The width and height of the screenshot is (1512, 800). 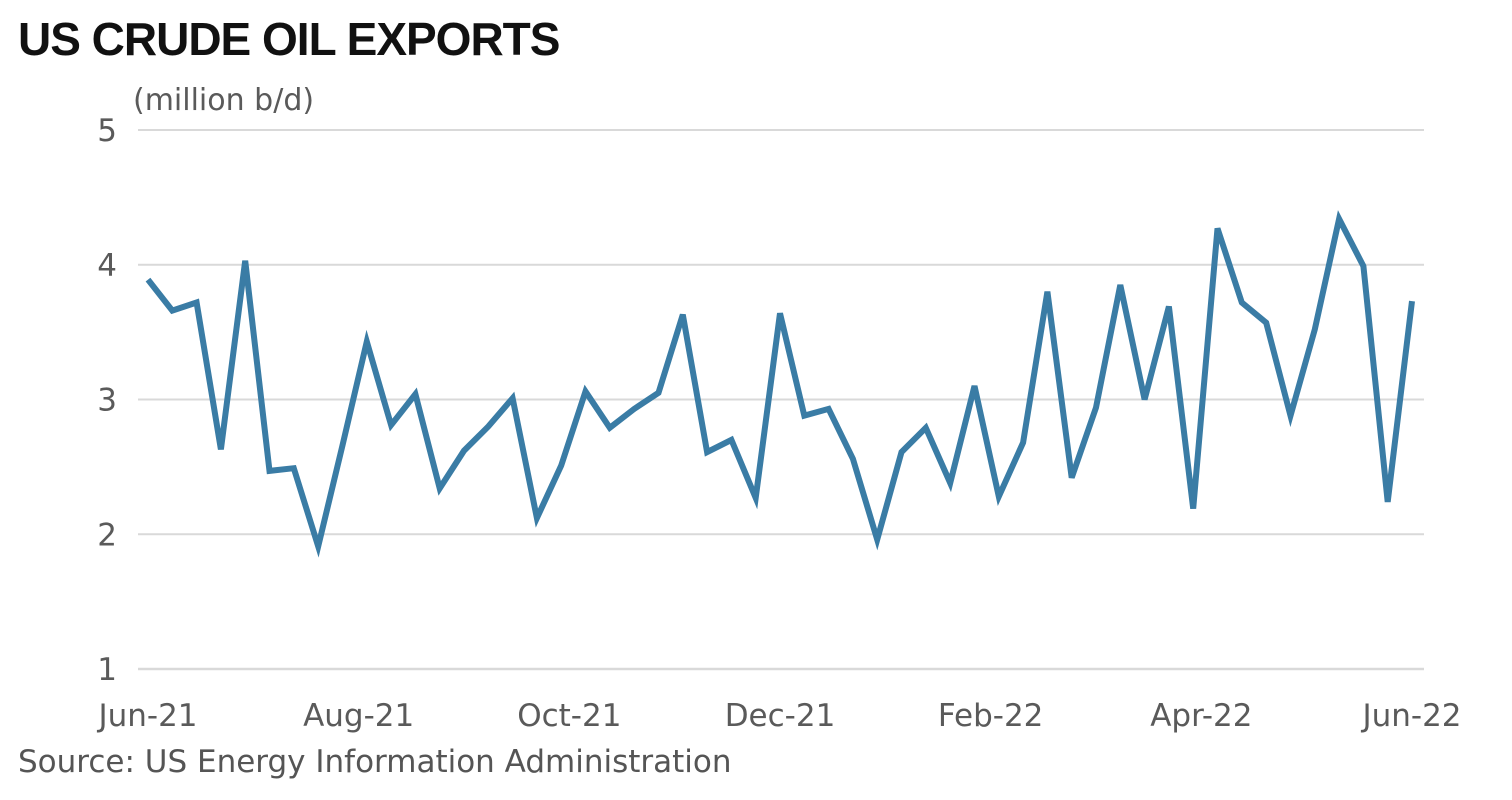 What do you see at coordinates (223, 100) in the screenshot?
I see `y-axis-unit-label: (million b/d)` at bounding box center [223, 100].